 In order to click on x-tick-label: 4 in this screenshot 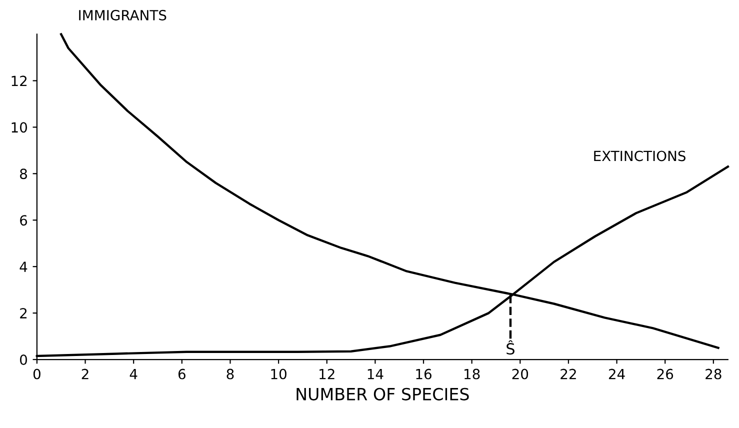, I will do `click(134, 374)`.